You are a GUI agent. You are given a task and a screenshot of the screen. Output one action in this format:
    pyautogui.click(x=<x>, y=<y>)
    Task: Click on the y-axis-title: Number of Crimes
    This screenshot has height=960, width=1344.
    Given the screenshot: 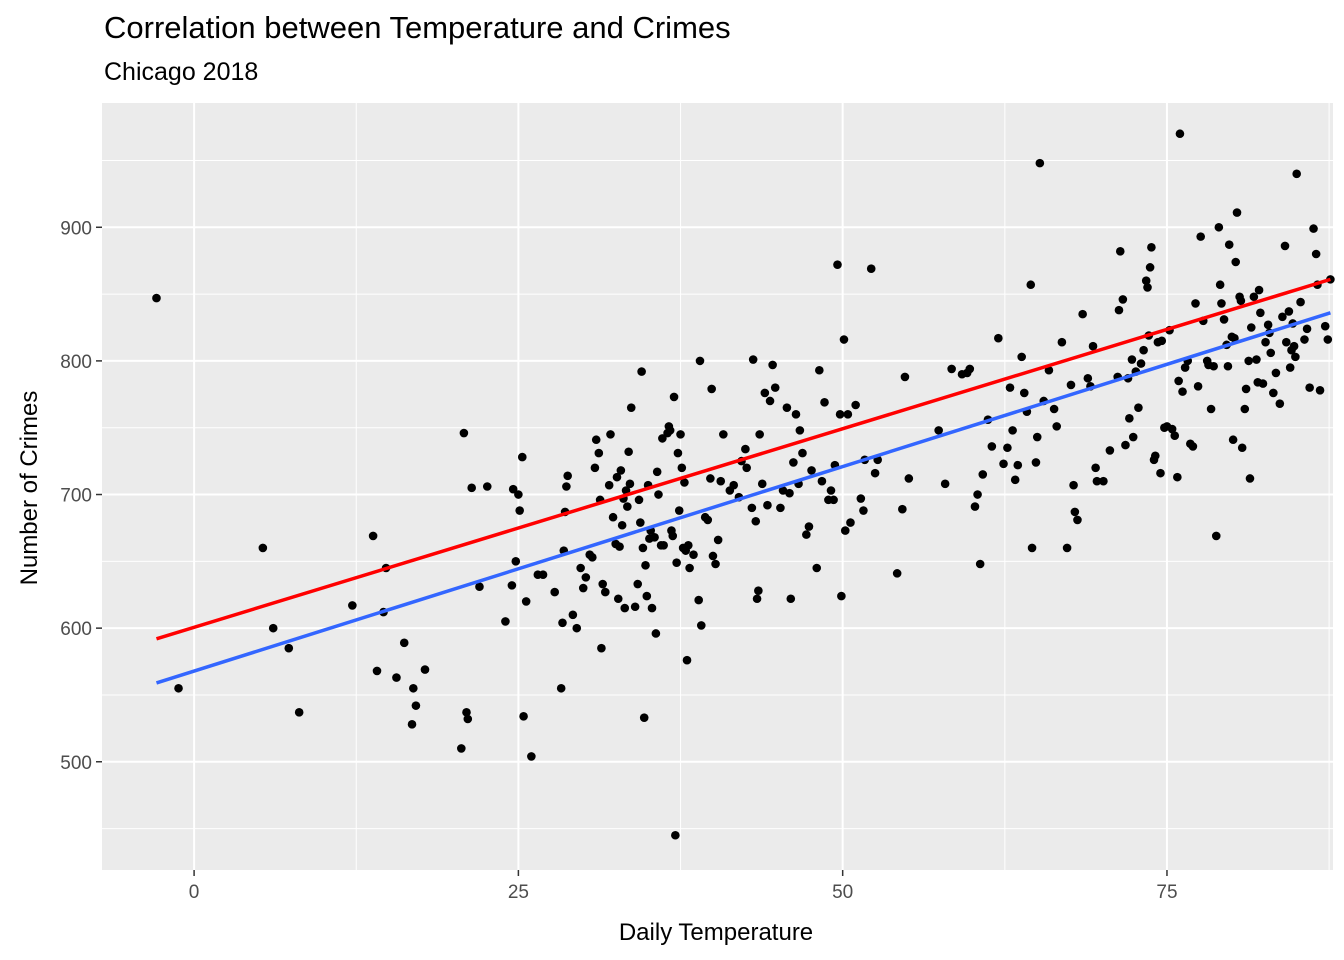 What is the action you would take?
    pyautogui.click(x=29, y=488)
    